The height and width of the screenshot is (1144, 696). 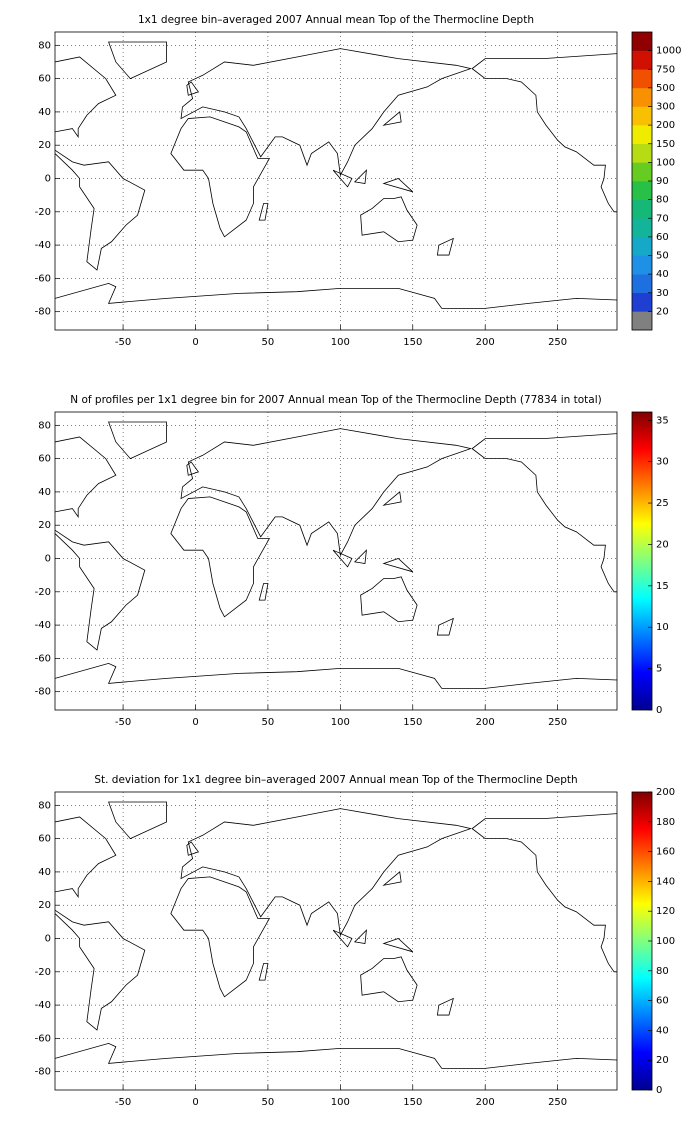 I want to click on colorbar-tick-label: 10, so click(x=662, y=627).